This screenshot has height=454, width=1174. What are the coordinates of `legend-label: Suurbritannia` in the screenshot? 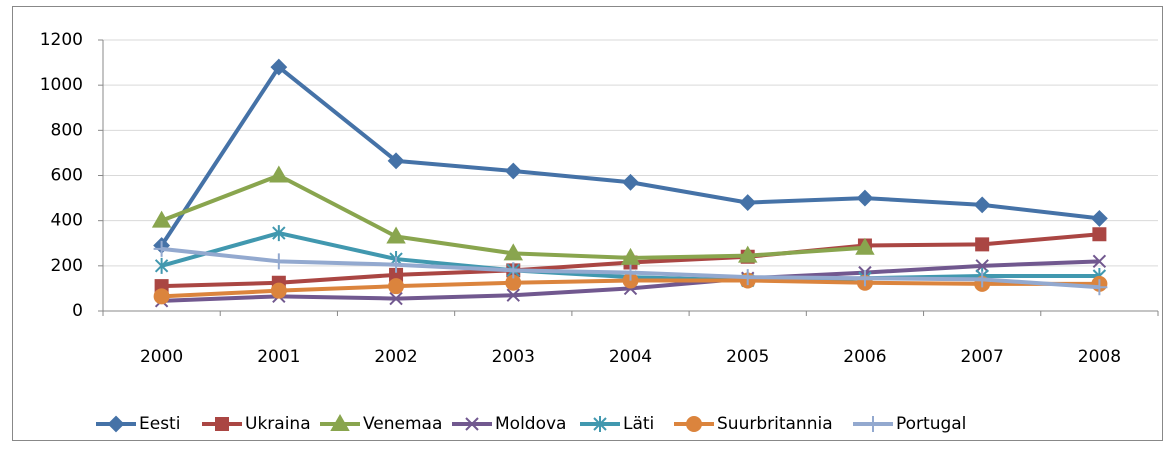 It's located at (775, 424).